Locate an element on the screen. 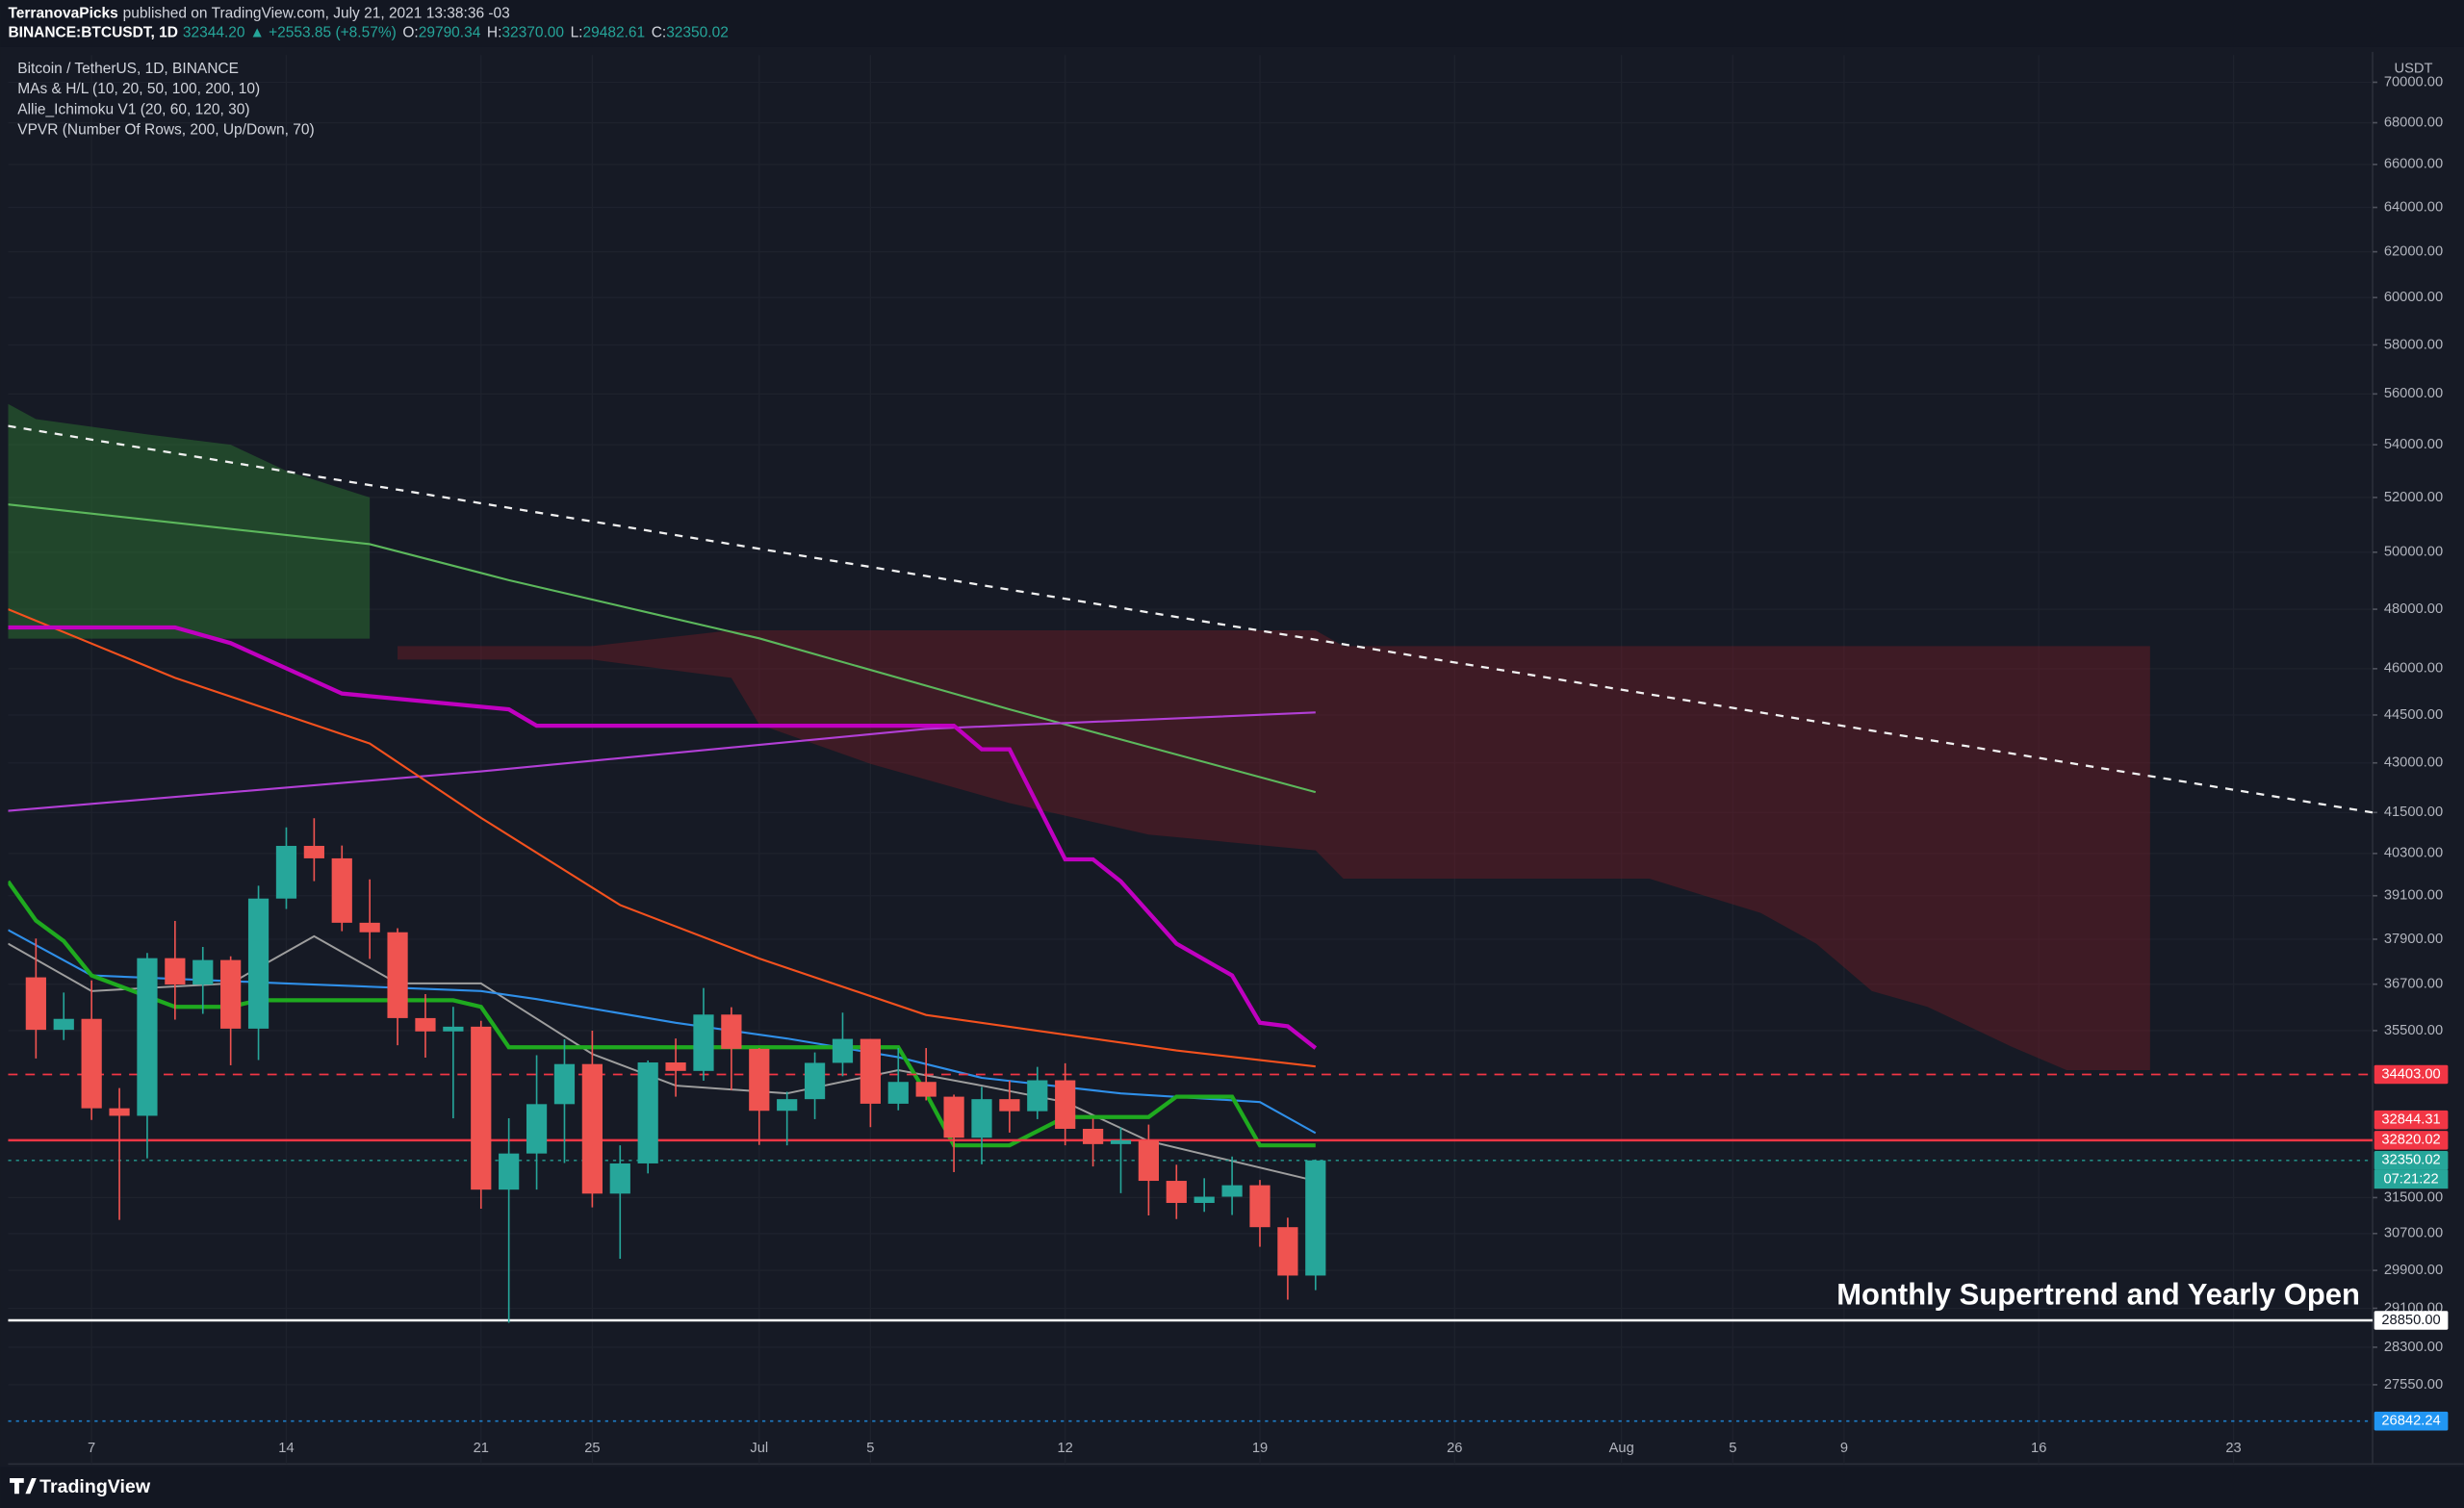 This screenshot has height=1508, width=2464. price-tag-label: 26842.24 is located at coordinates (2410, 1421).